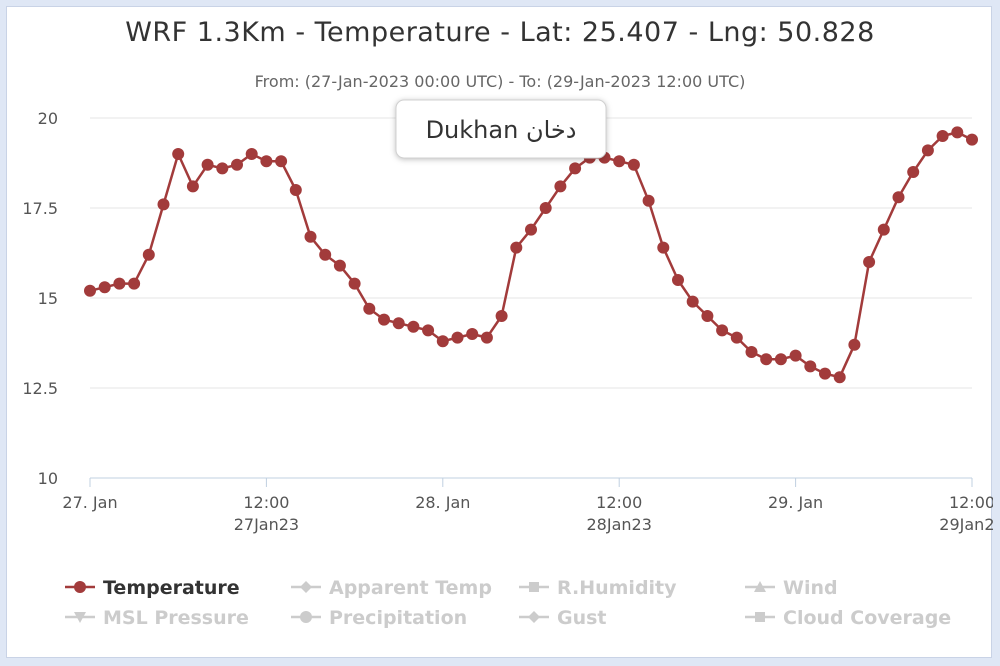  What do you see at coordinates (619, 524) in the screenshot?
I see `x-tick-label: 28Jan23` at bounding box center [619, 524].